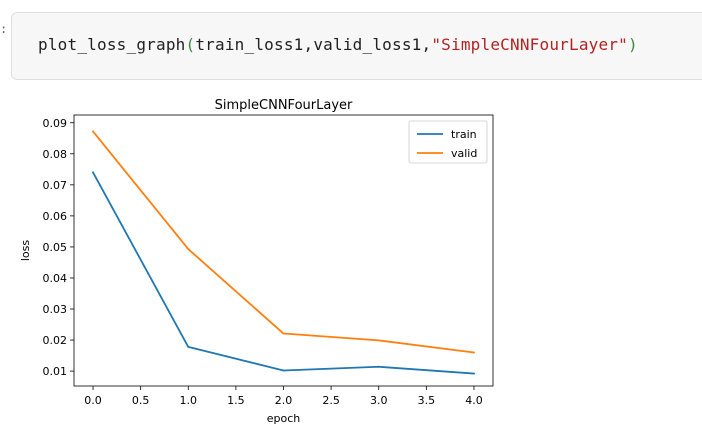 This screenshot has height=441, width=702. I want to click on x-tick-label: 1.0, so click(189, 400).